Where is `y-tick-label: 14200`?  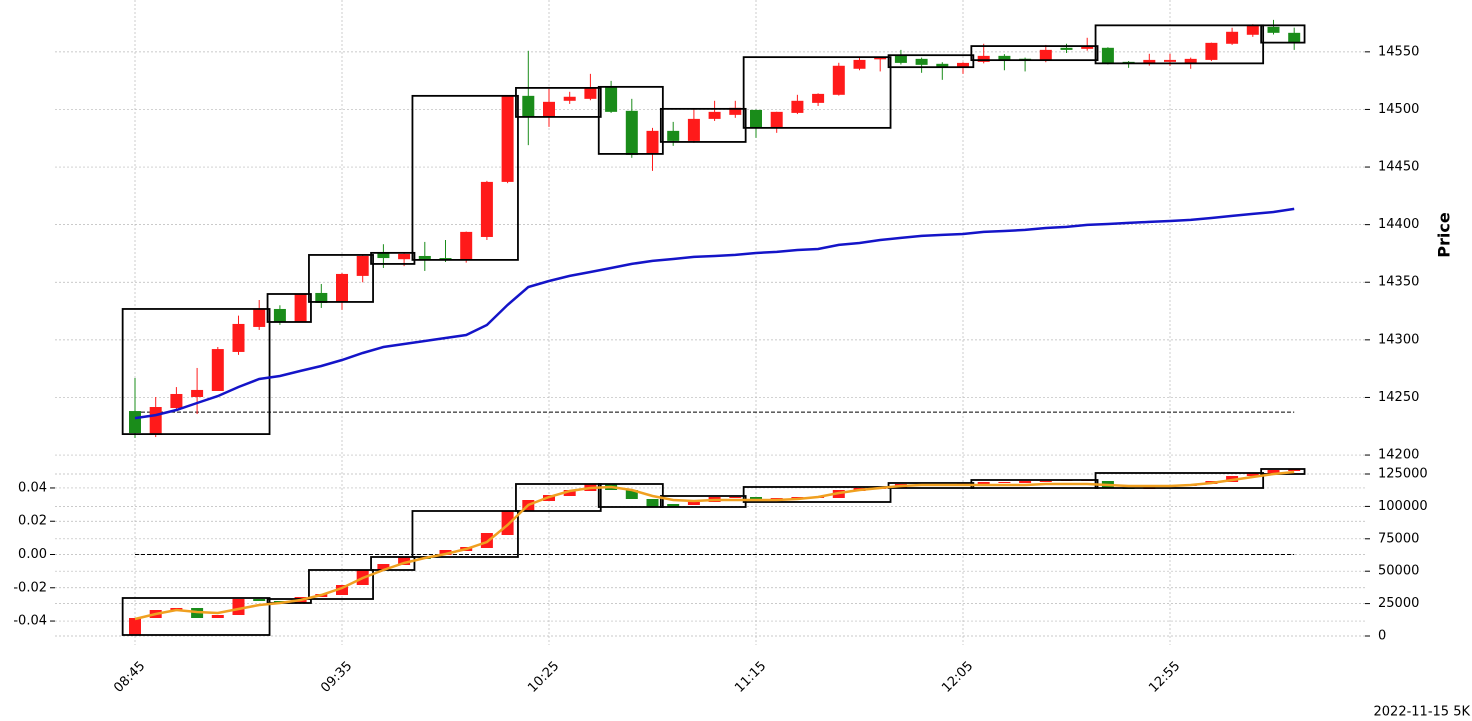
y-tick-label: 14200 is located at coordinates (1398, 455).